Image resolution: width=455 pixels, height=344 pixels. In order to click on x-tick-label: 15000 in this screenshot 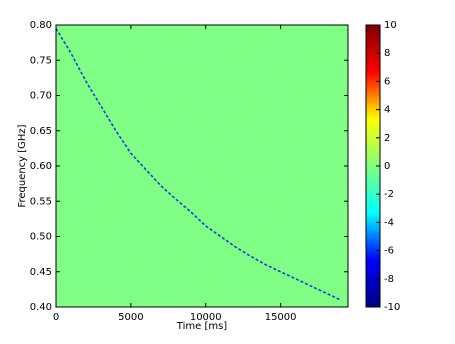, I will do `click(281, 317)`.